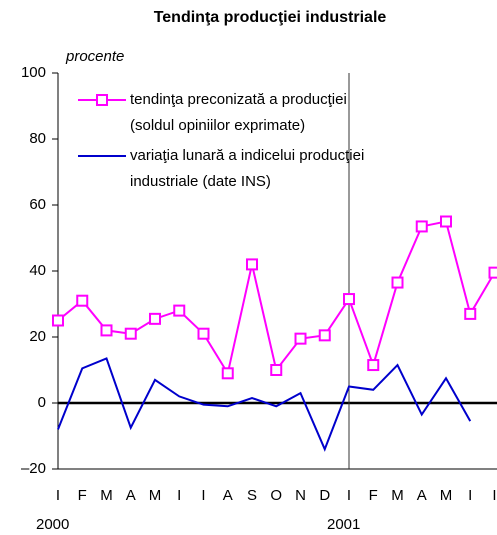 The height and width of the screenshot is (535, 497). I want to click on y-tick-label: 80, so click(37, 138).